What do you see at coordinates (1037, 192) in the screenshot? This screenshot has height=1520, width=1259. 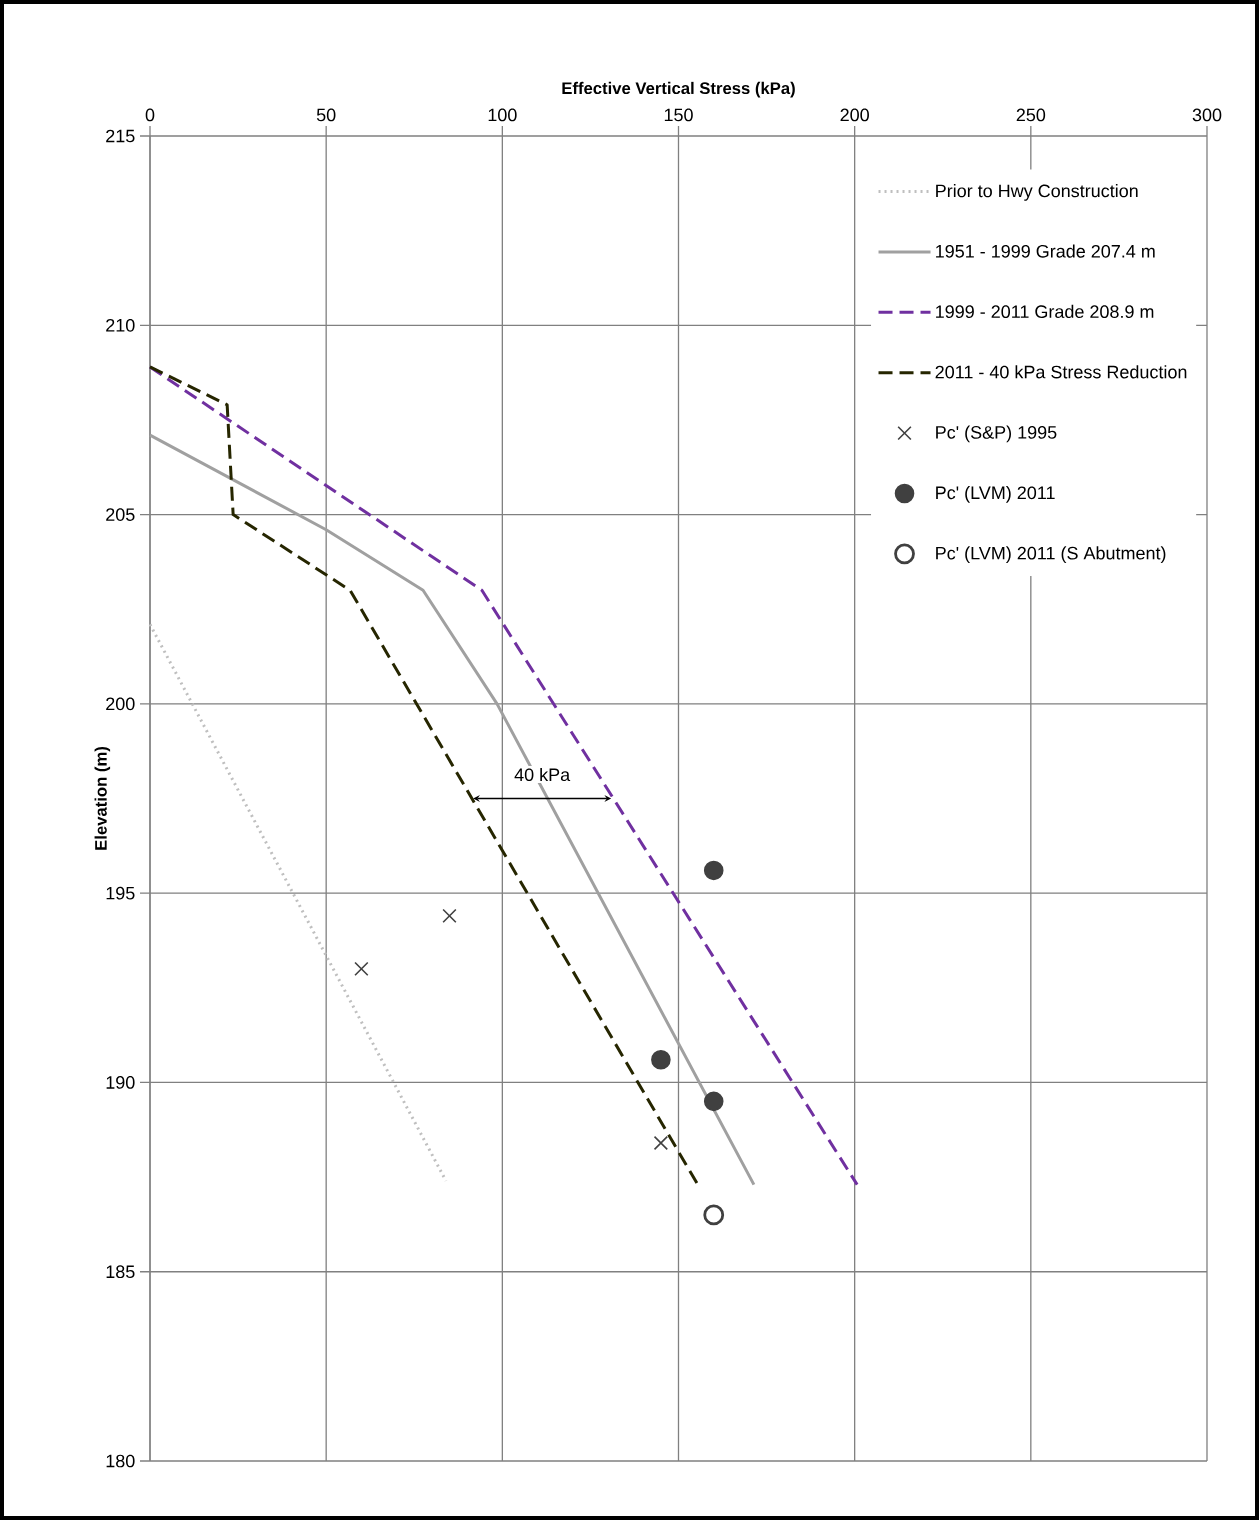 I see `legend-label: Prior to Hwy Construction` at bounding box center [1037, 192].